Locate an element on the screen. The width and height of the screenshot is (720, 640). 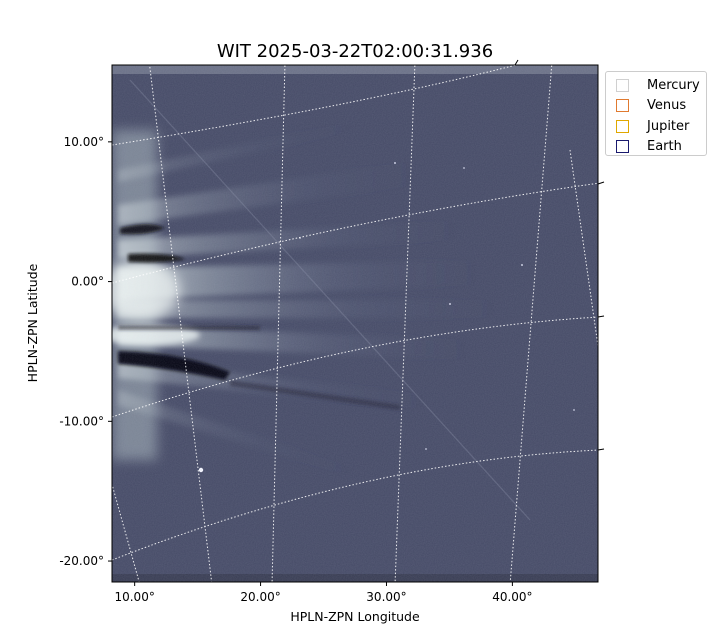
x-tick-label: 40.00° is located at coordinates (512, 597).